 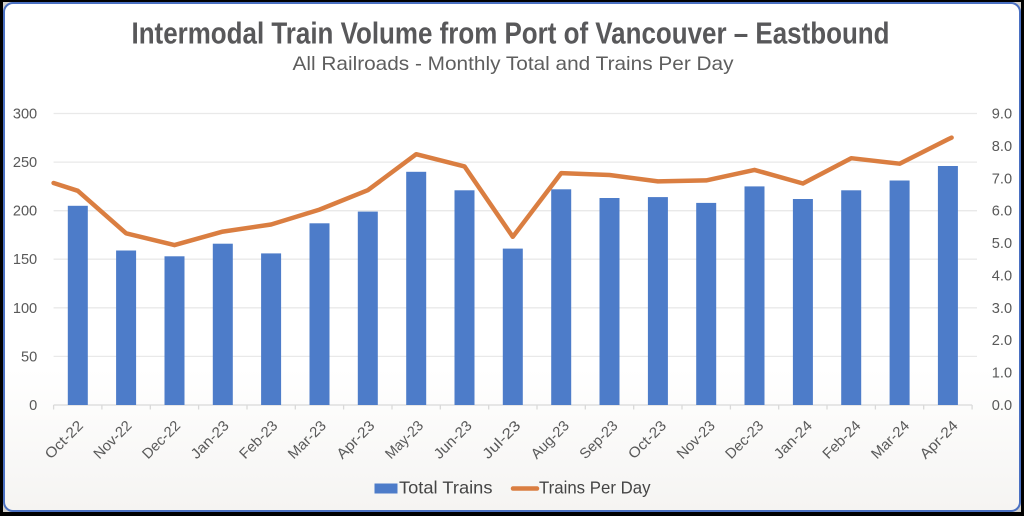 I want to click on svg-text: Total Trains, so click(x=446, y=488).